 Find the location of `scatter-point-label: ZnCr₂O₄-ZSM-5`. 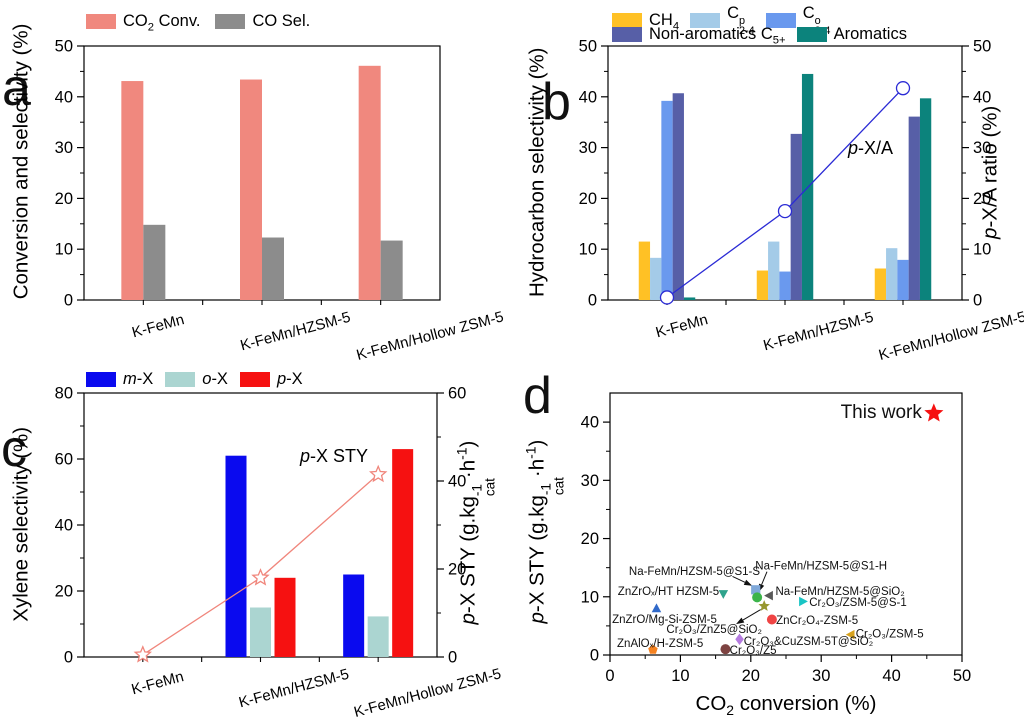

scatter-point-label: ZnCr₂O₄-ZSM-5 is located at coordinates (817, 621).